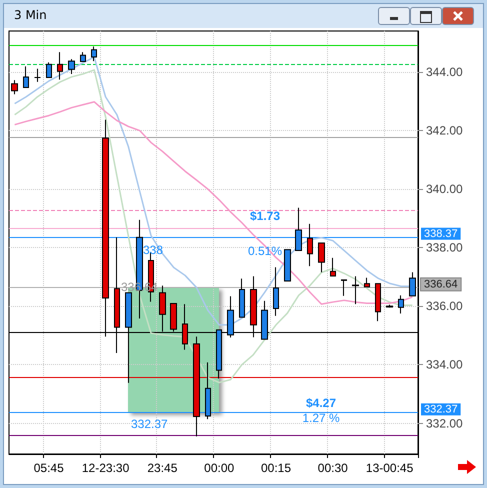 This screenshot has width=487, height=488. I want to click on y-tick-label: 344.00, so click(445, 71).